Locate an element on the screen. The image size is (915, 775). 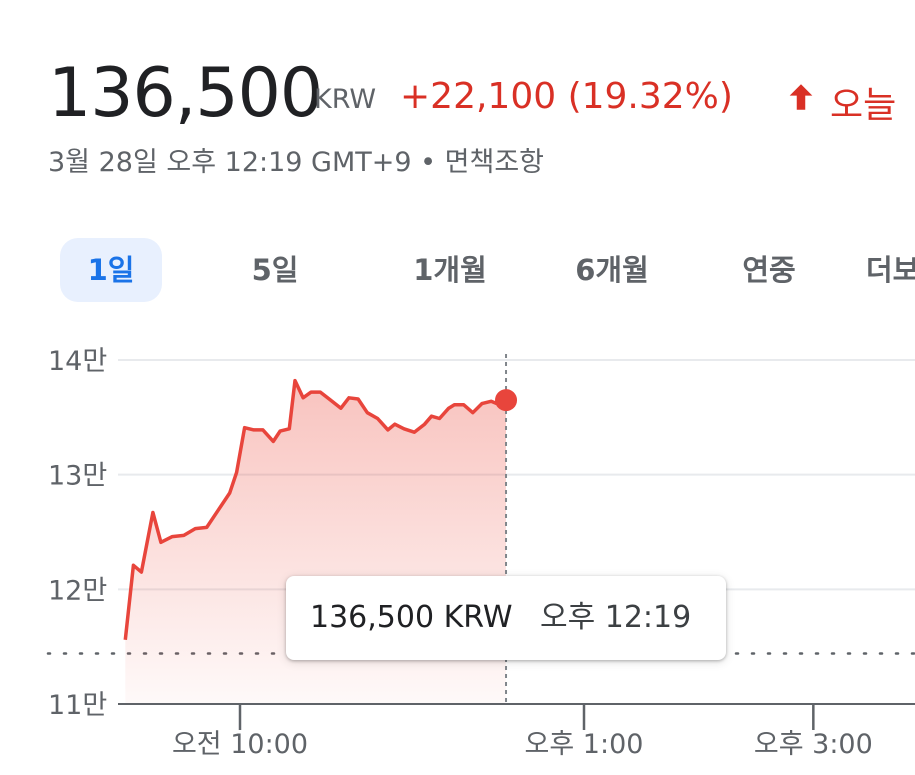
current-price-dot is located at coordinates (506, 400).